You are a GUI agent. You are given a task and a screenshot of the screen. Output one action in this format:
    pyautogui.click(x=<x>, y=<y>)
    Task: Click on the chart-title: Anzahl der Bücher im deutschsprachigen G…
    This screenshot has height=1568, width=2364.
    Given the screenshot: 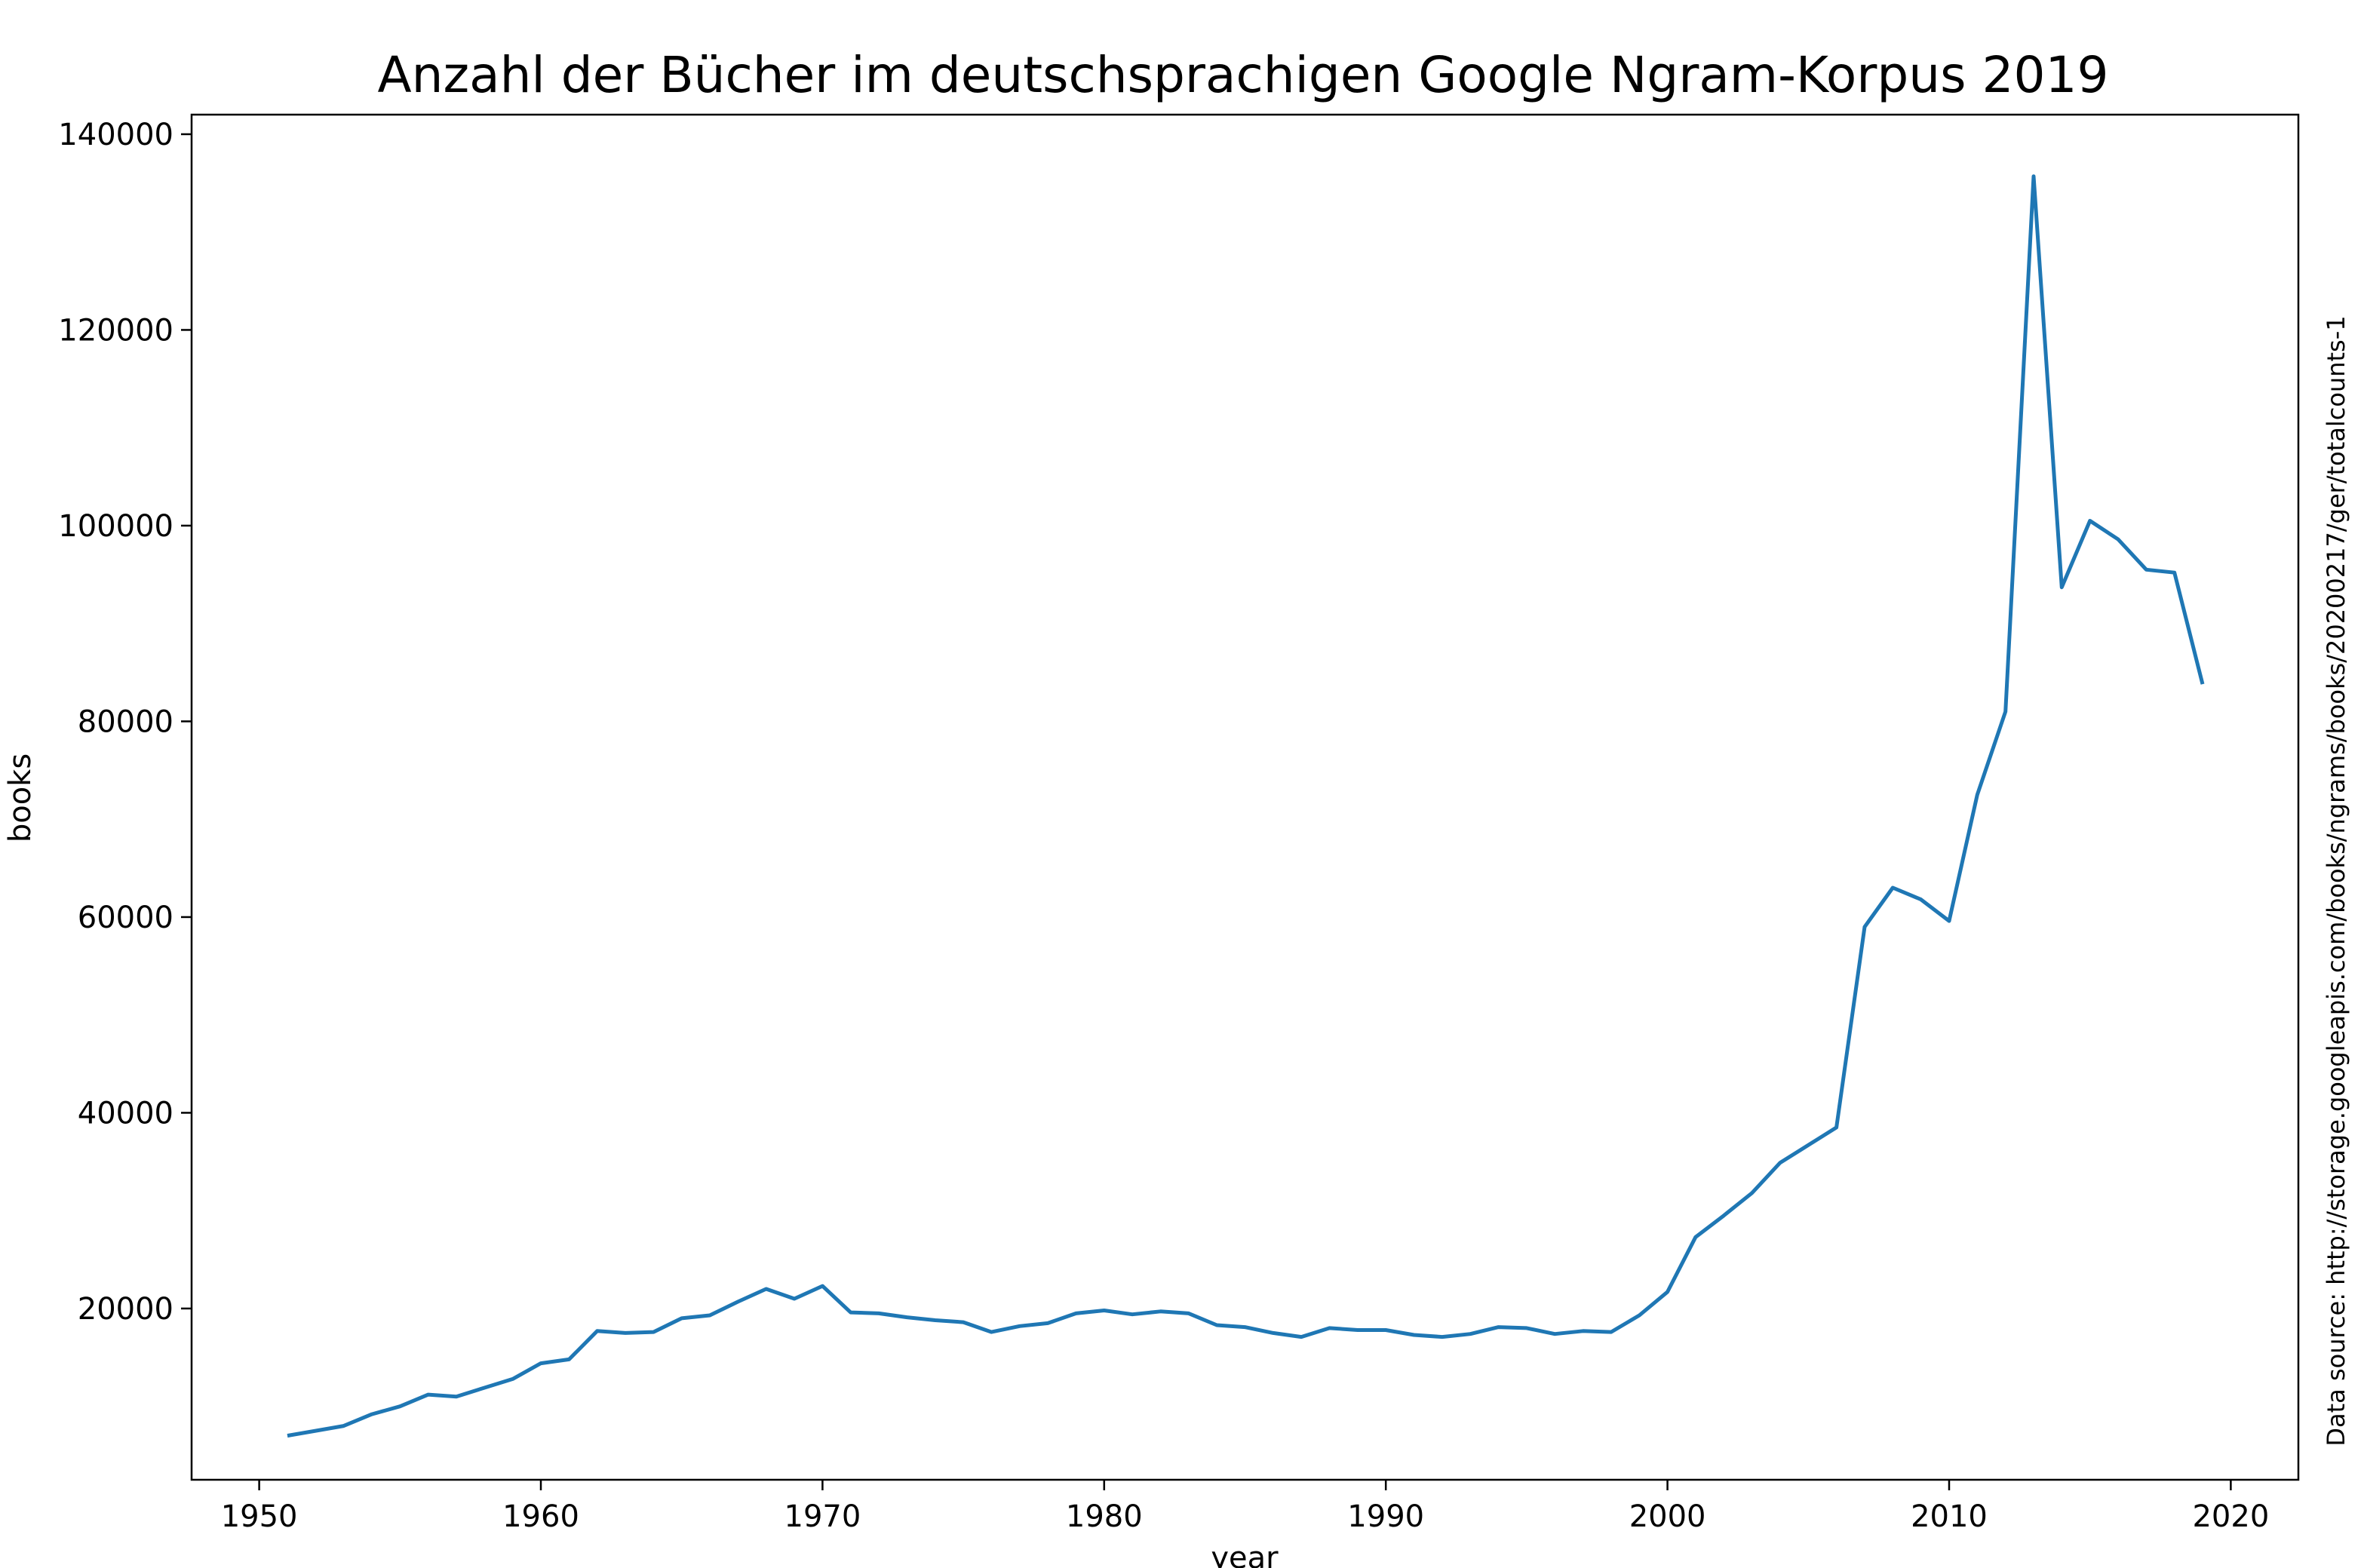 What is the action you would take?
    pyautogui.click(x=1243, y=75)
    